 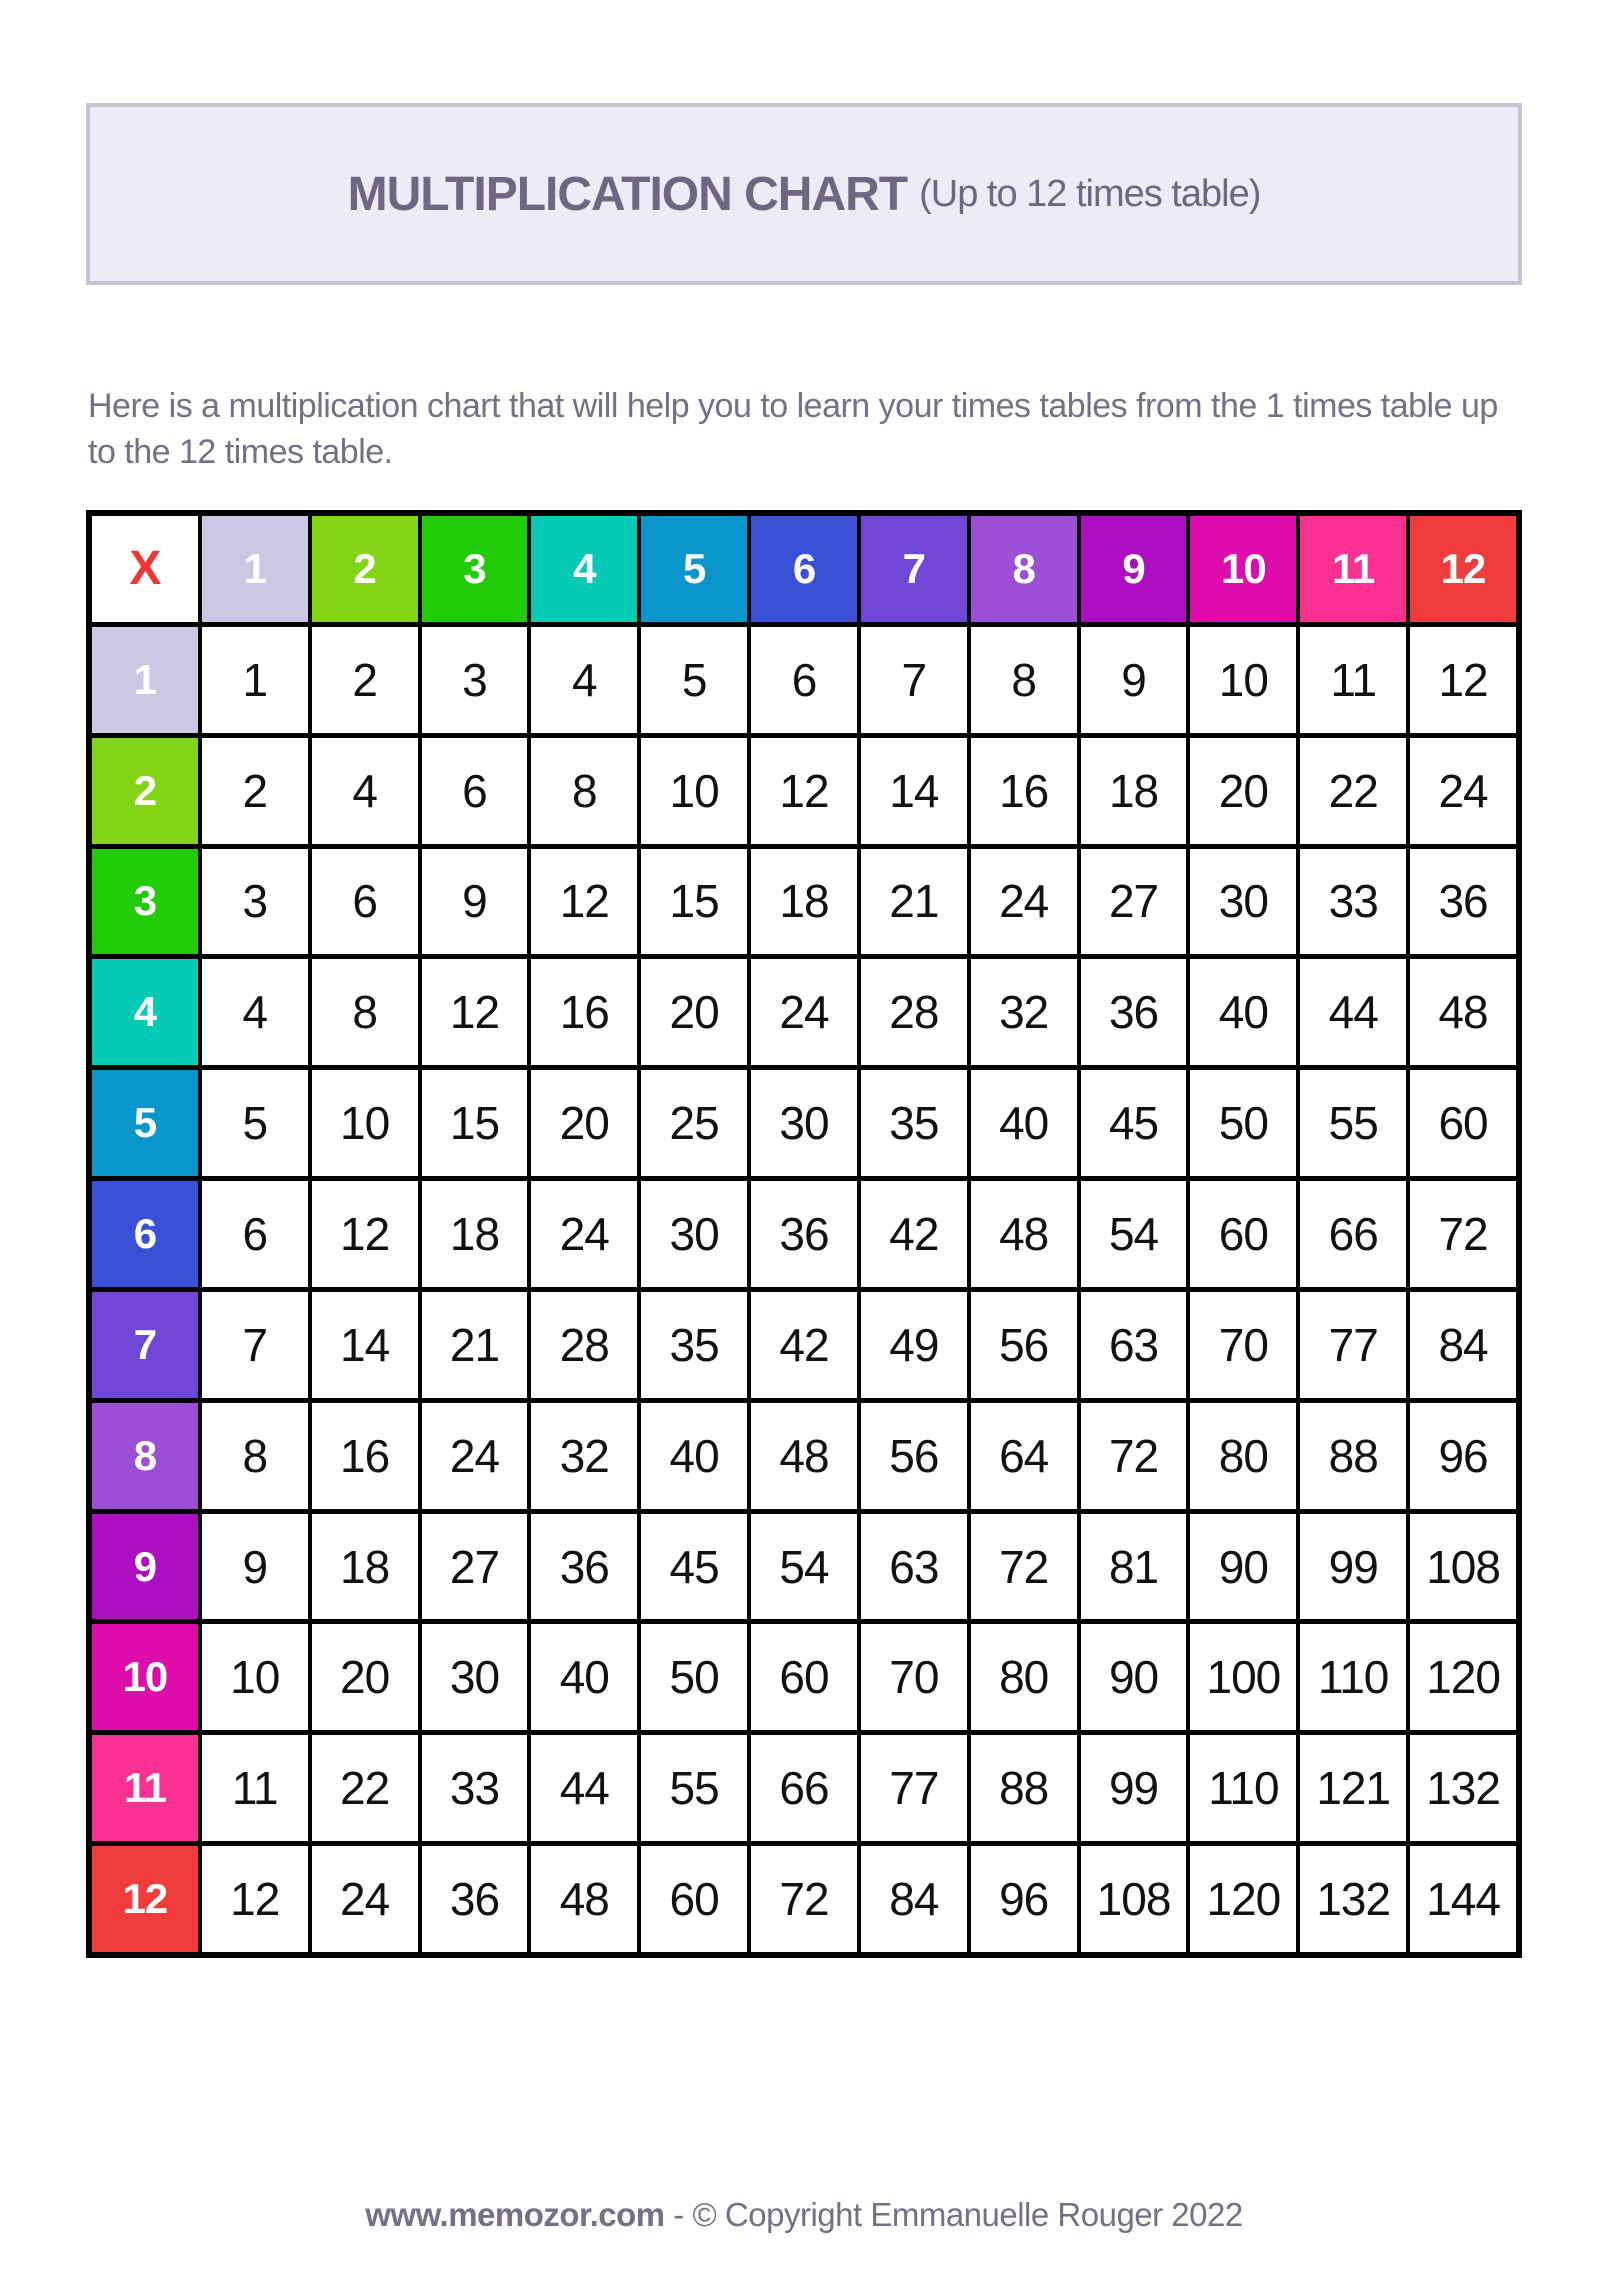 I want to click on product-cell-5x8: 40, so click(x=1023, y=1123).